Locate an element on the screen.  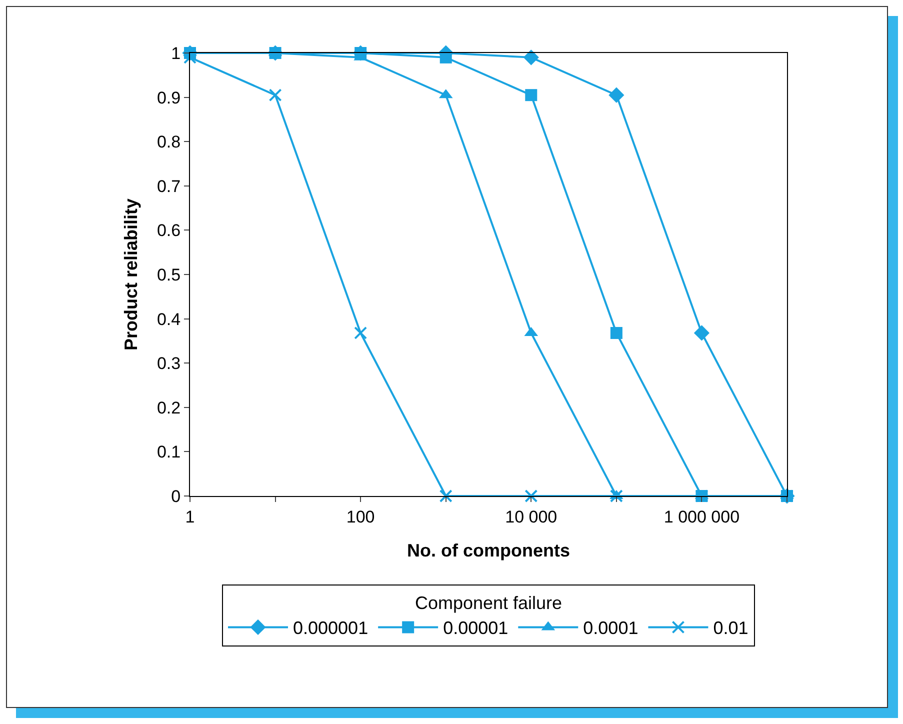
y-tick-label: 0.9 is located at coordinates (168, 98).